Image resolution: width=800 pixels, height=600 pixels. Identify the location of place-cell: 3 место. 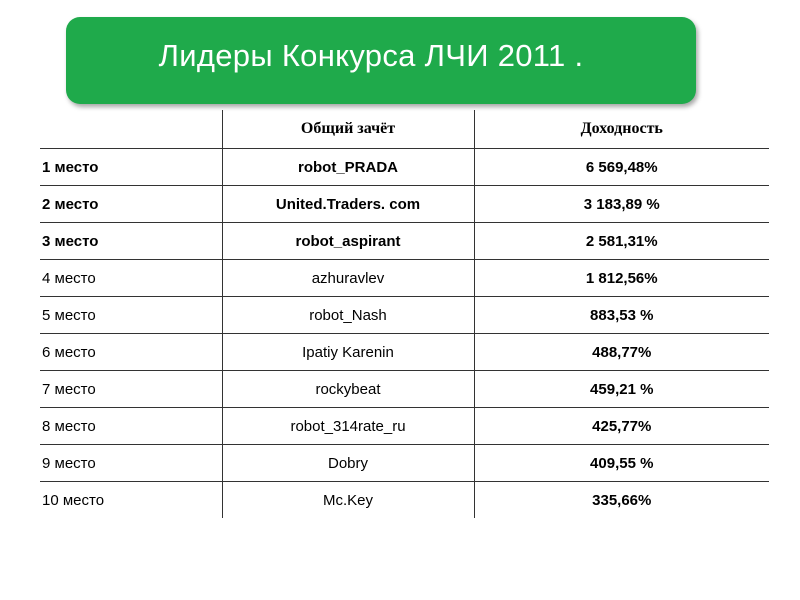
(131, 241).